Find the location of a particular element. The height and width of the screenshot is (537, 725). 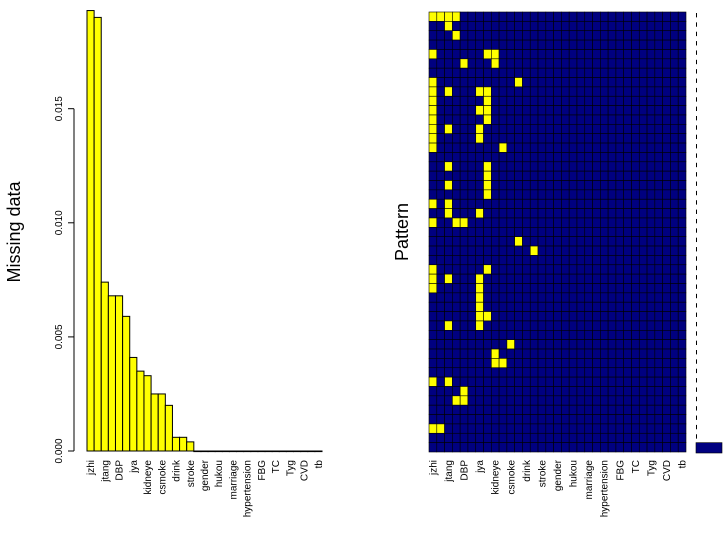

bar-label-jya: jya is located at coordinates (134, 467).